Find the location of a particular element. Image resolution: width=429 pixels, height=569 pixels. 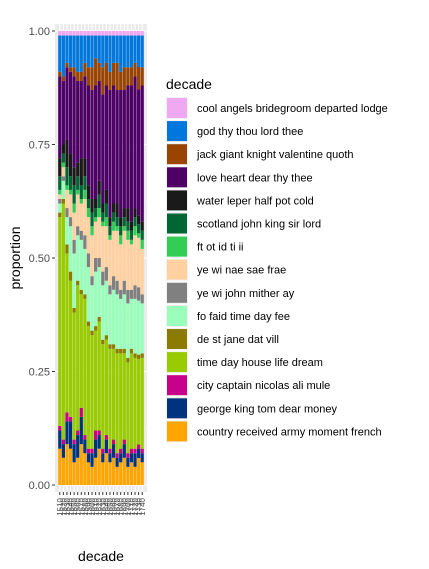

legend-label: time day house life dream is located at coordinates (260, 363).